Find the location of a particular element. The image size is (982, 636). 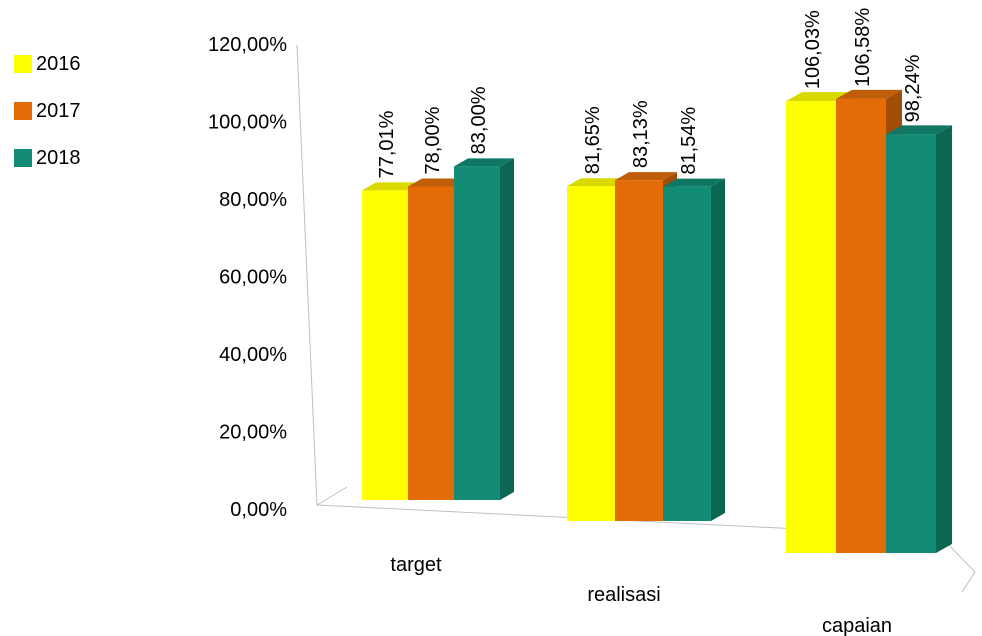

bar-side-2018-realisasi is located at coordinates (718, 349).